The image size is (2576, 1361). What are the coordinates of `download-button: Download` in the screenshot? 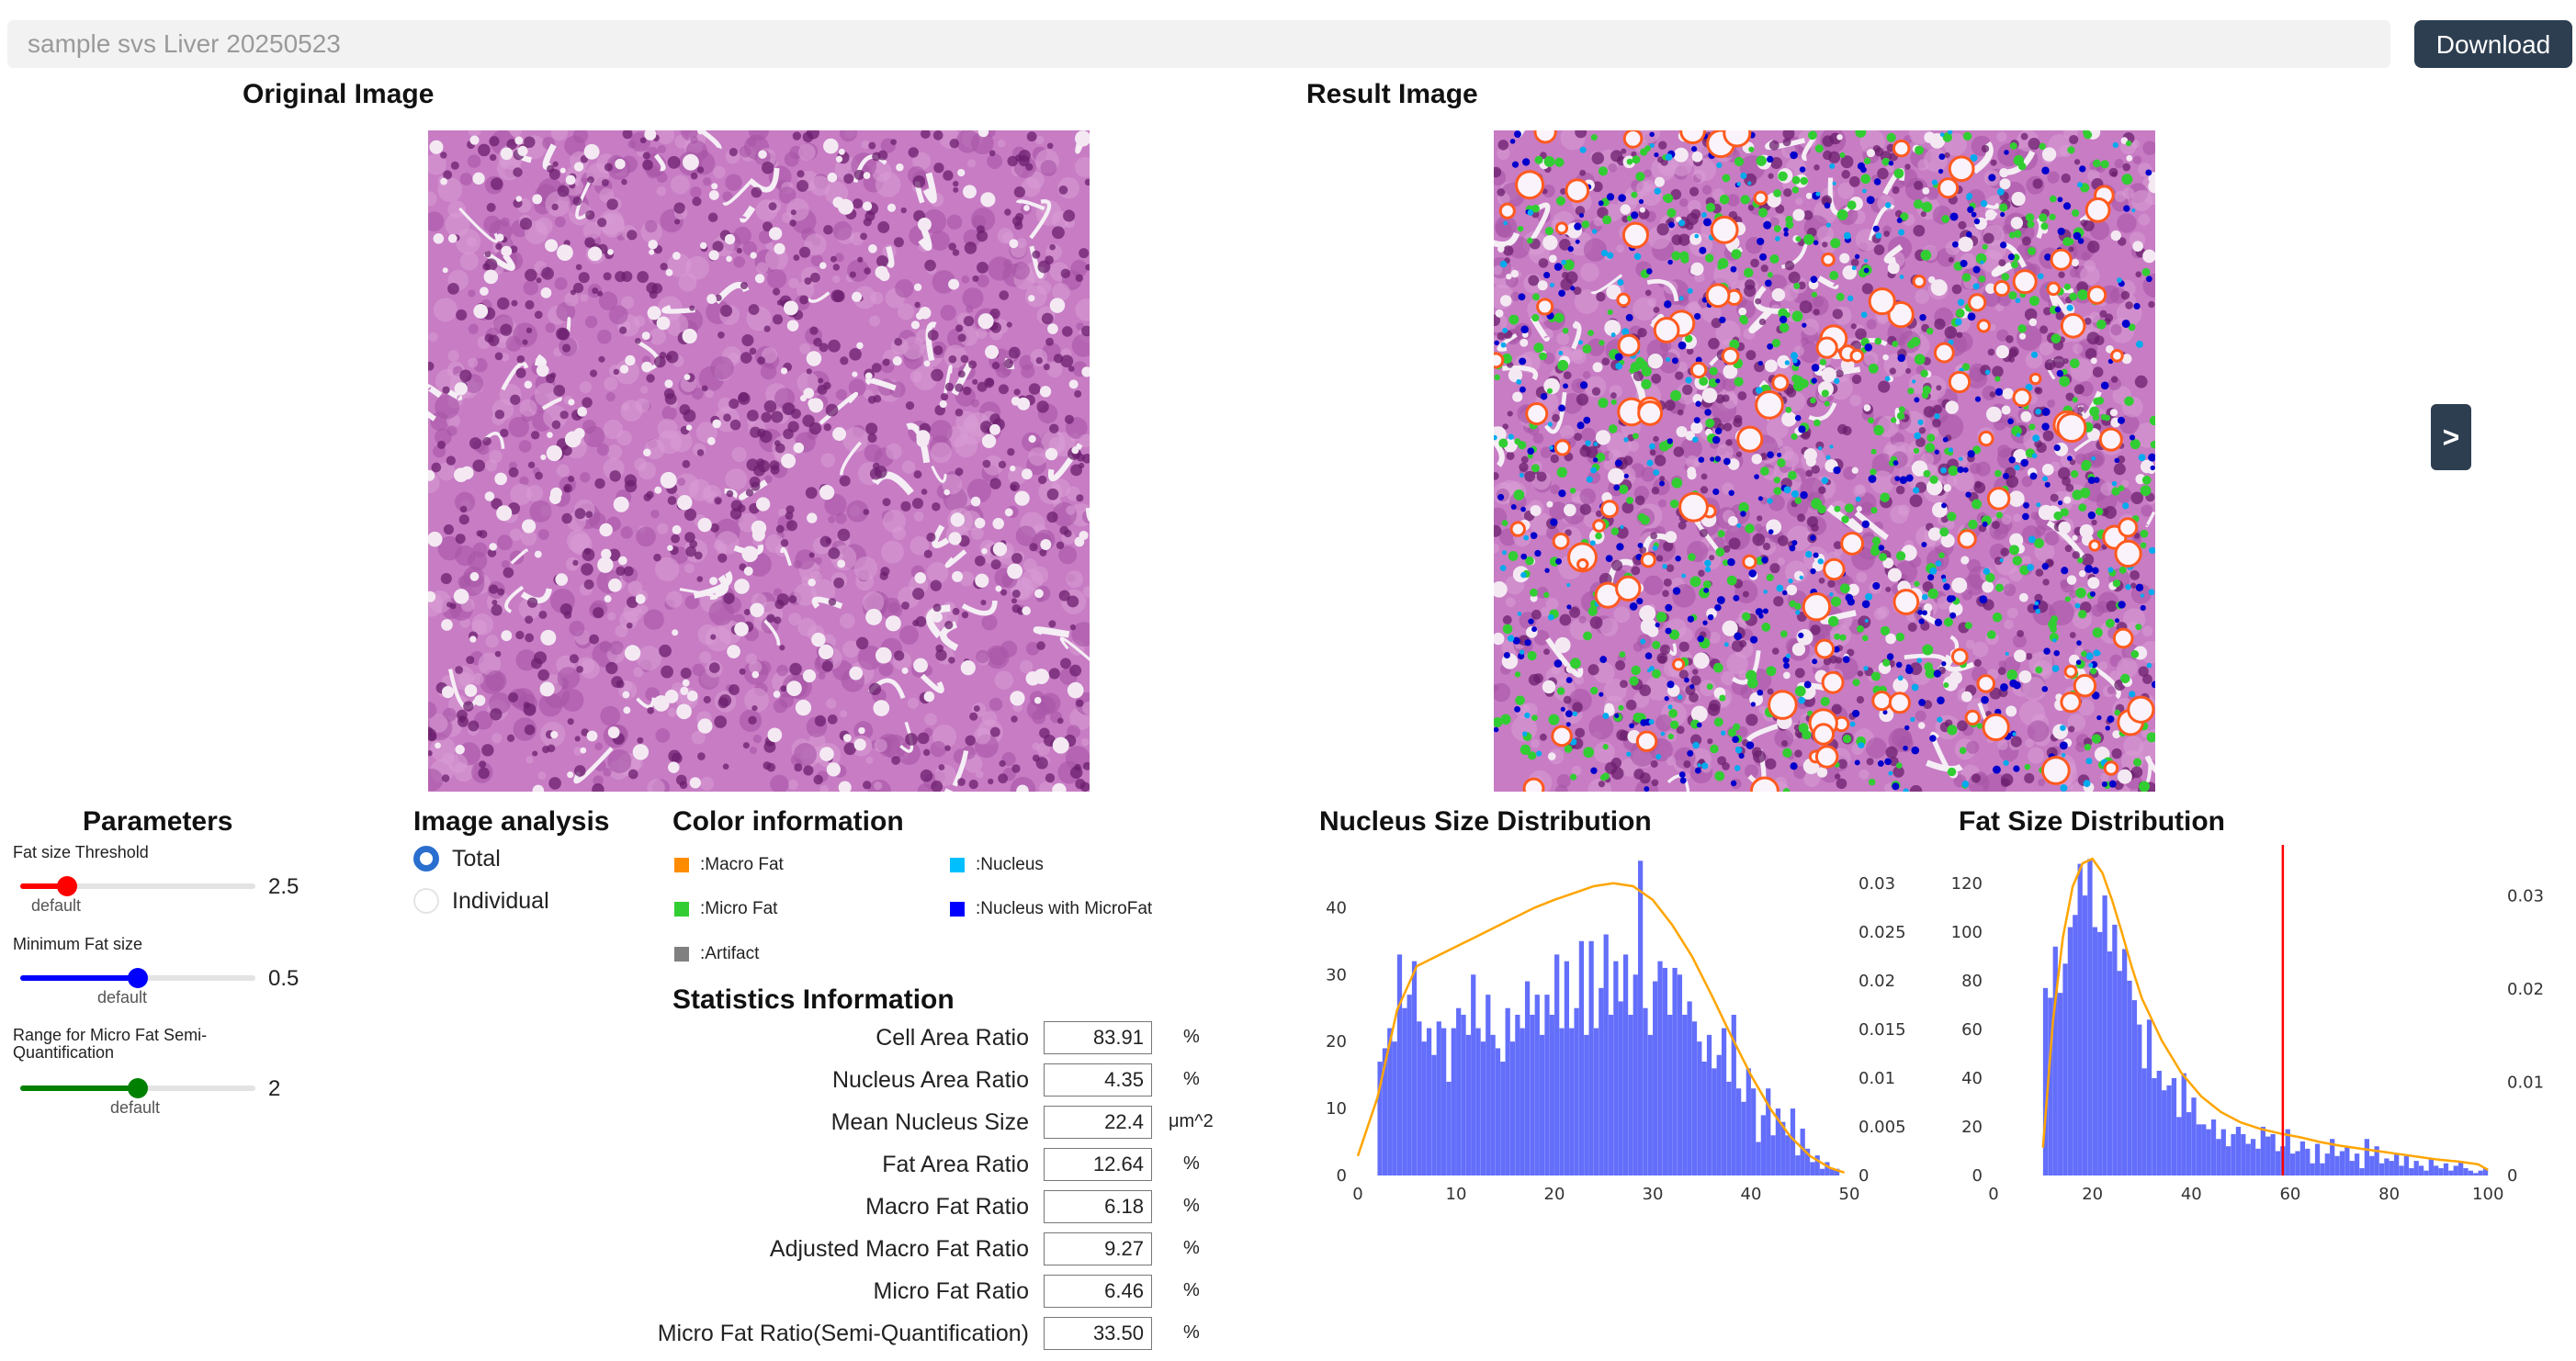 It's located at (2493, 44).